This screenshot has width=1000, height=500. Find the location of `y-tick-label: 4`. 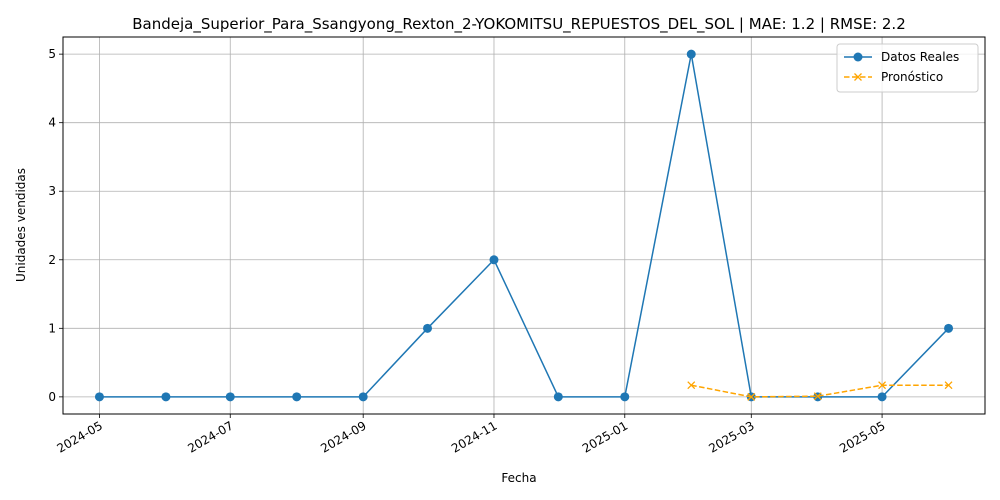

y-tick-label: 4 is located at coordinates (52, 123).